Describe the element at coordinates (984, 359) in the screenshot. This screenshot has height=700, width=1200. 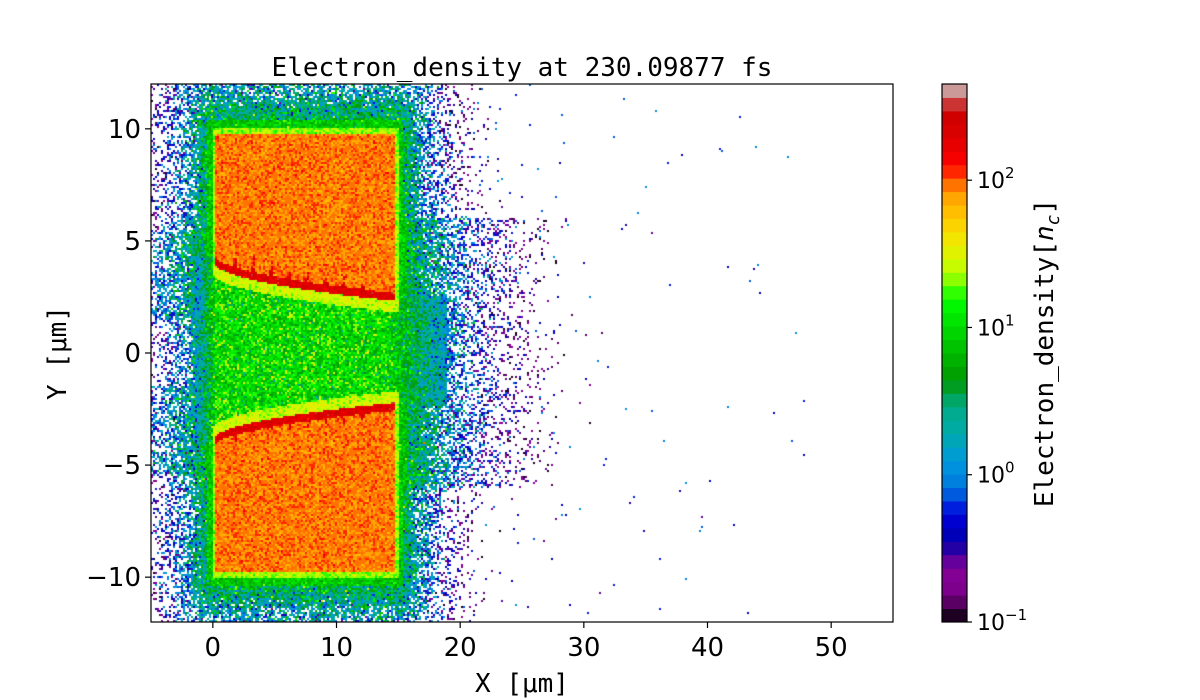
I see `colorbar: 10⁻¹ 10⁰ 10¹ 10²` at that location.